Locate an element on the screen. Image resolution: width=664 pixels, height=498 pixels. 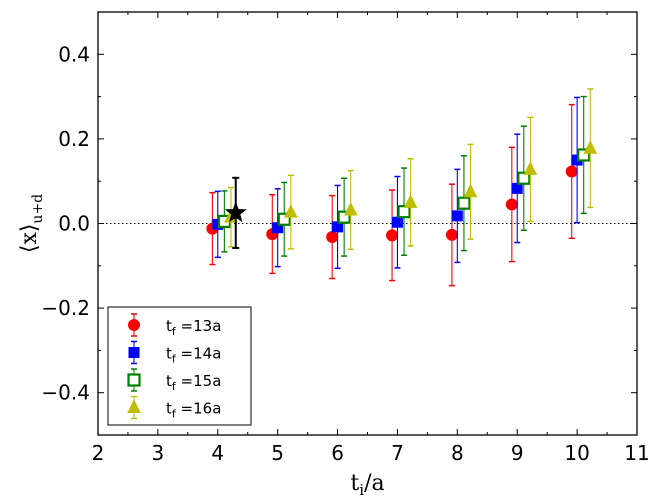
y-tick-label: −0.4 is located at coordinates (65, 393).